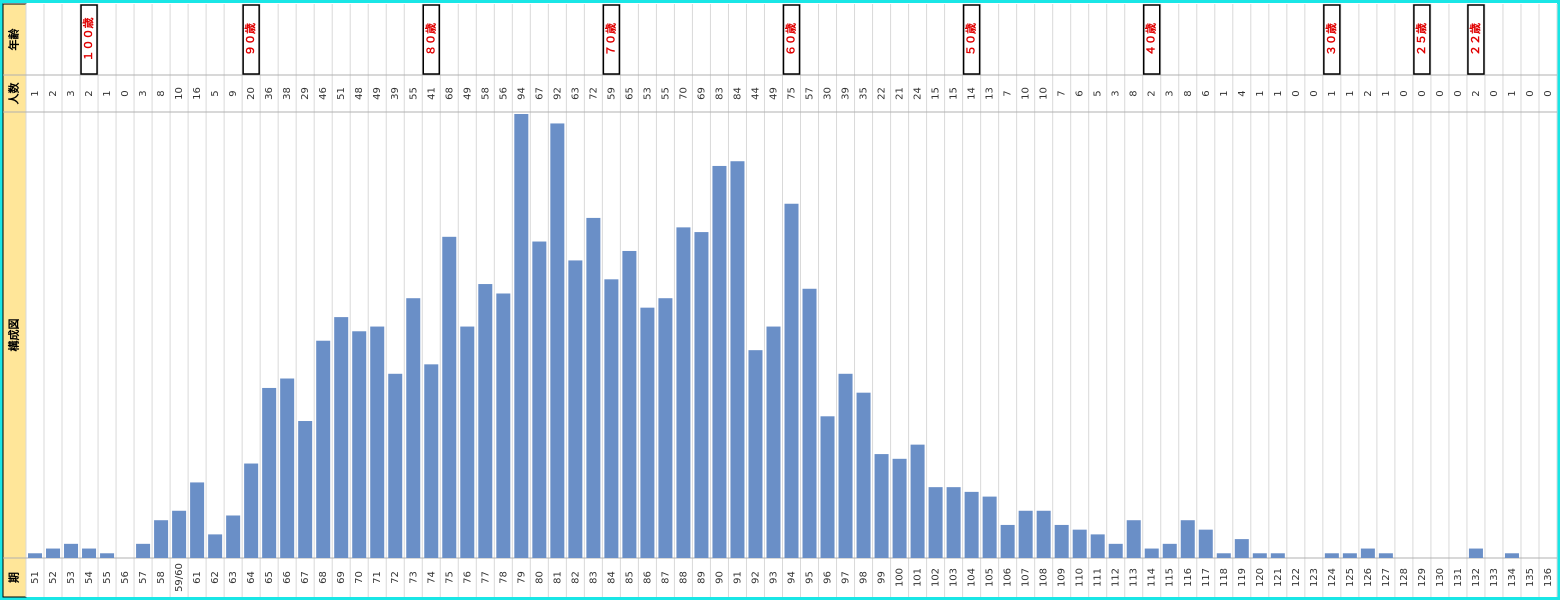  I want to click on period-tick: 71, so click(377, 577).